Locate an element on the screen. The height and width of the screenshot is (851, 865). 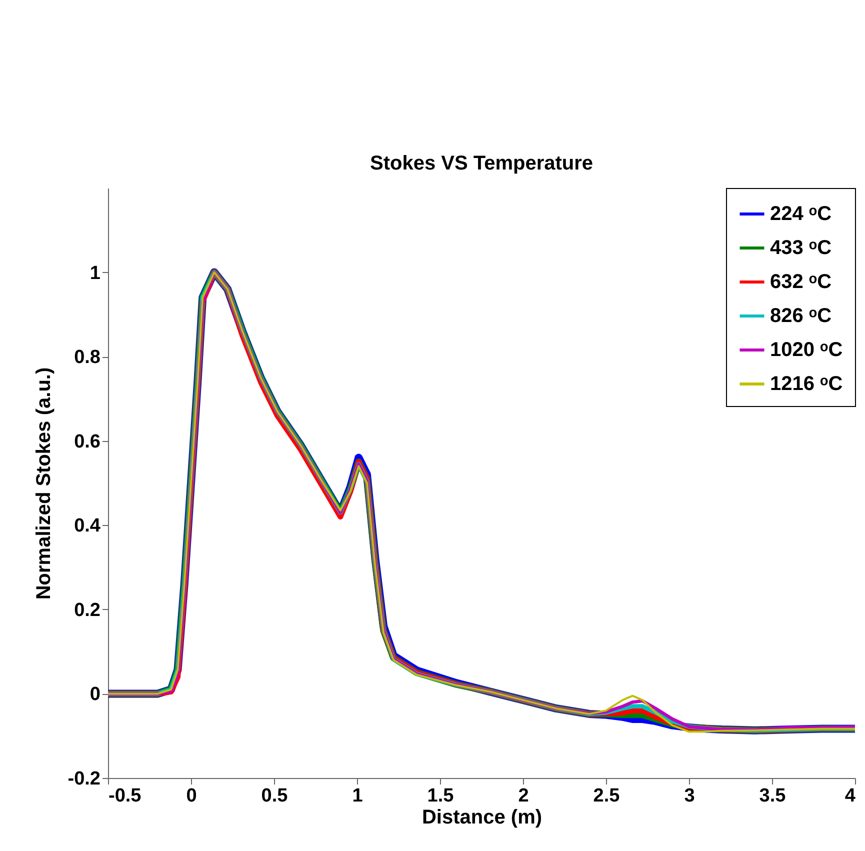
x-tick-label: -0.5 is located at coordinates (125, 796).